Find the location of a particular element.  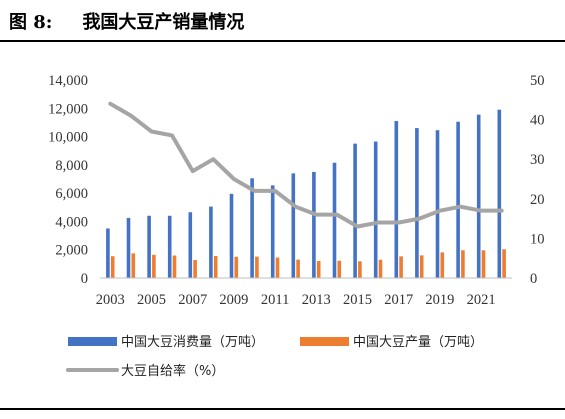

consumption-bar-2004 is located at coordinates (128, 247).